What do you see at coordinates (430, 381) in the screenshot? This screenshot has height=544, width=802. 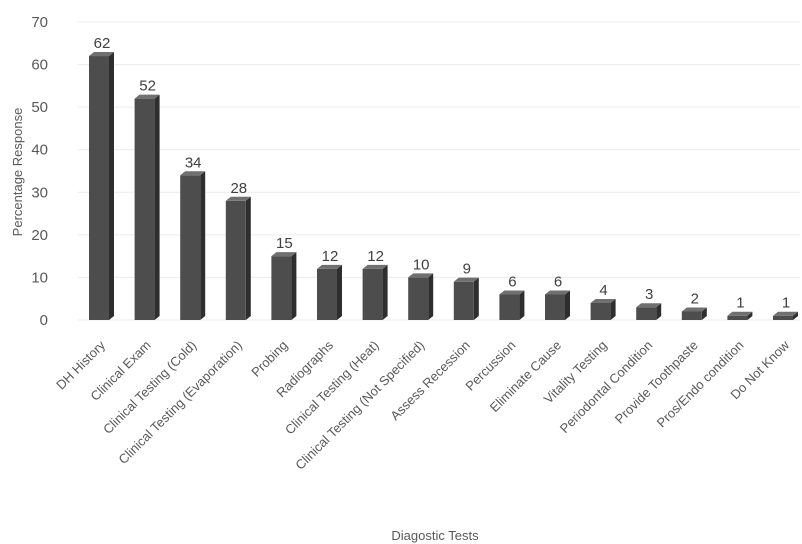 I see `x-category-label: Assess Recession` at bounding box center [430, 381].